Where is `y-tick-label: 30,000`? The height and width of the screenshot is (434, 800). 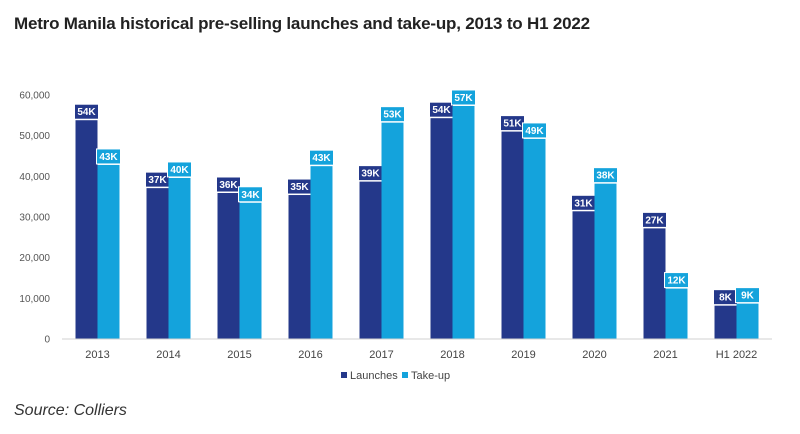
y-tick-label: 30,000 is located at coordinates (34, 218).